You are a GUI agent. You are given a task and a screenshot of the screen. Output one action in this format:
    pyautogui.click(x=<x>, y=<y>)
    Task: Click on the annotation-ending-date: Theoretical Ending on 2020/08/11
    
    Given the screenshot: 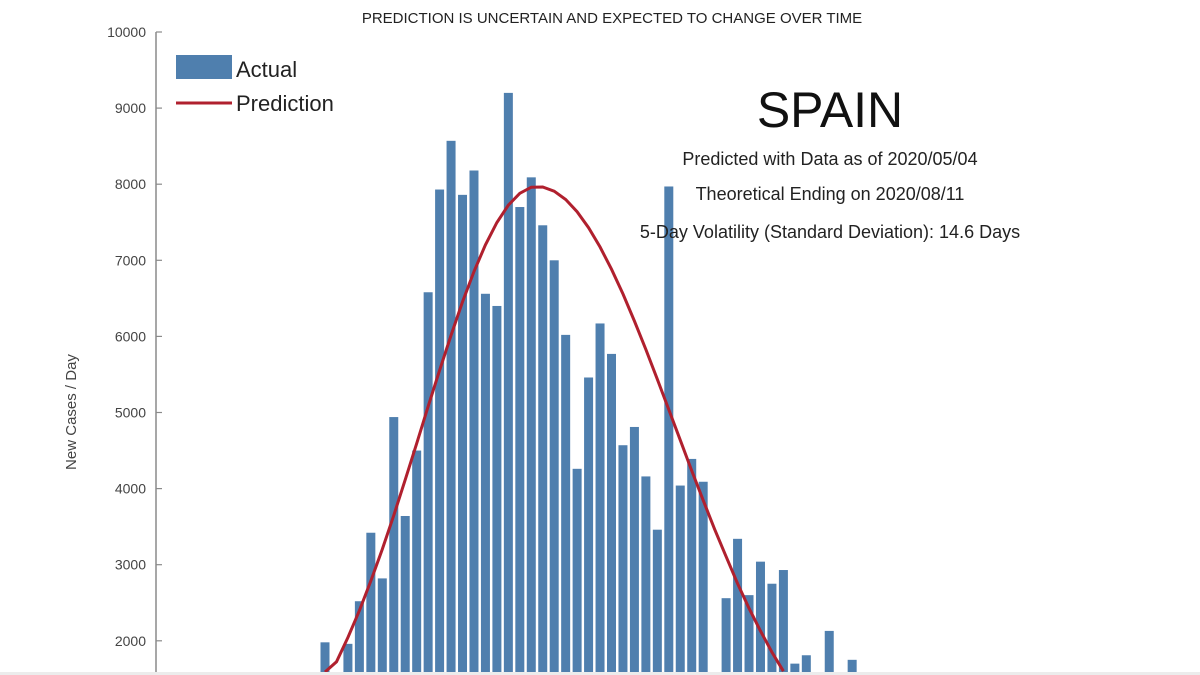 What is the action you would take?
    pyautogui.click(x=830, y=194)
    